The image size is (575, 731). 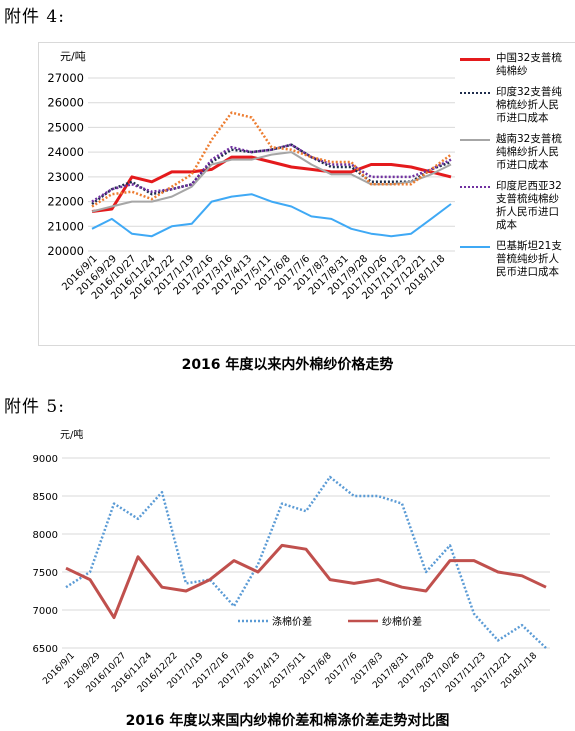 What do you see at coordinates (65, 127) in the screenshot?
I see `chart-1-y-tick: 25000` at bounding box center [65, 127].